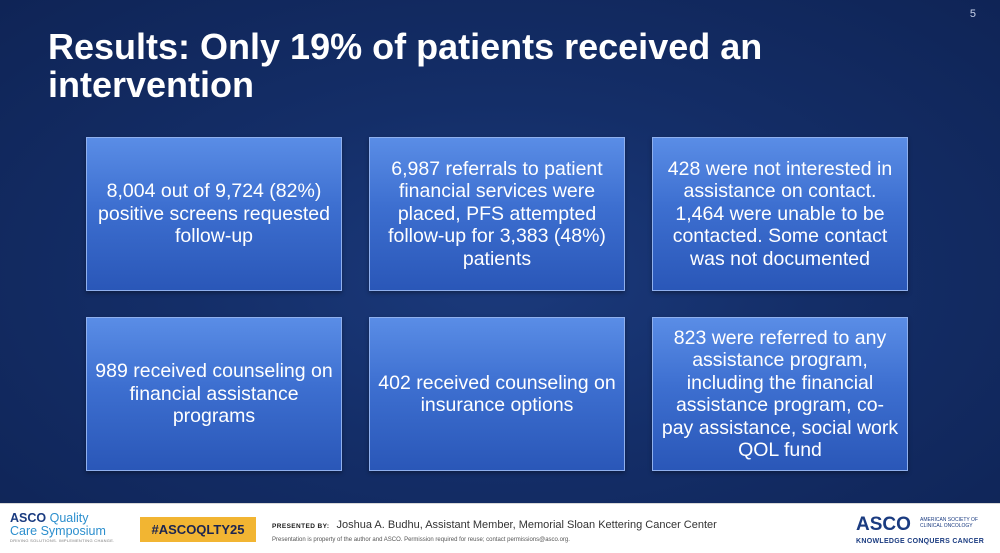 This screenshot has height=553, width=1000. I want to click on page-number: 5, so click(972, 14).